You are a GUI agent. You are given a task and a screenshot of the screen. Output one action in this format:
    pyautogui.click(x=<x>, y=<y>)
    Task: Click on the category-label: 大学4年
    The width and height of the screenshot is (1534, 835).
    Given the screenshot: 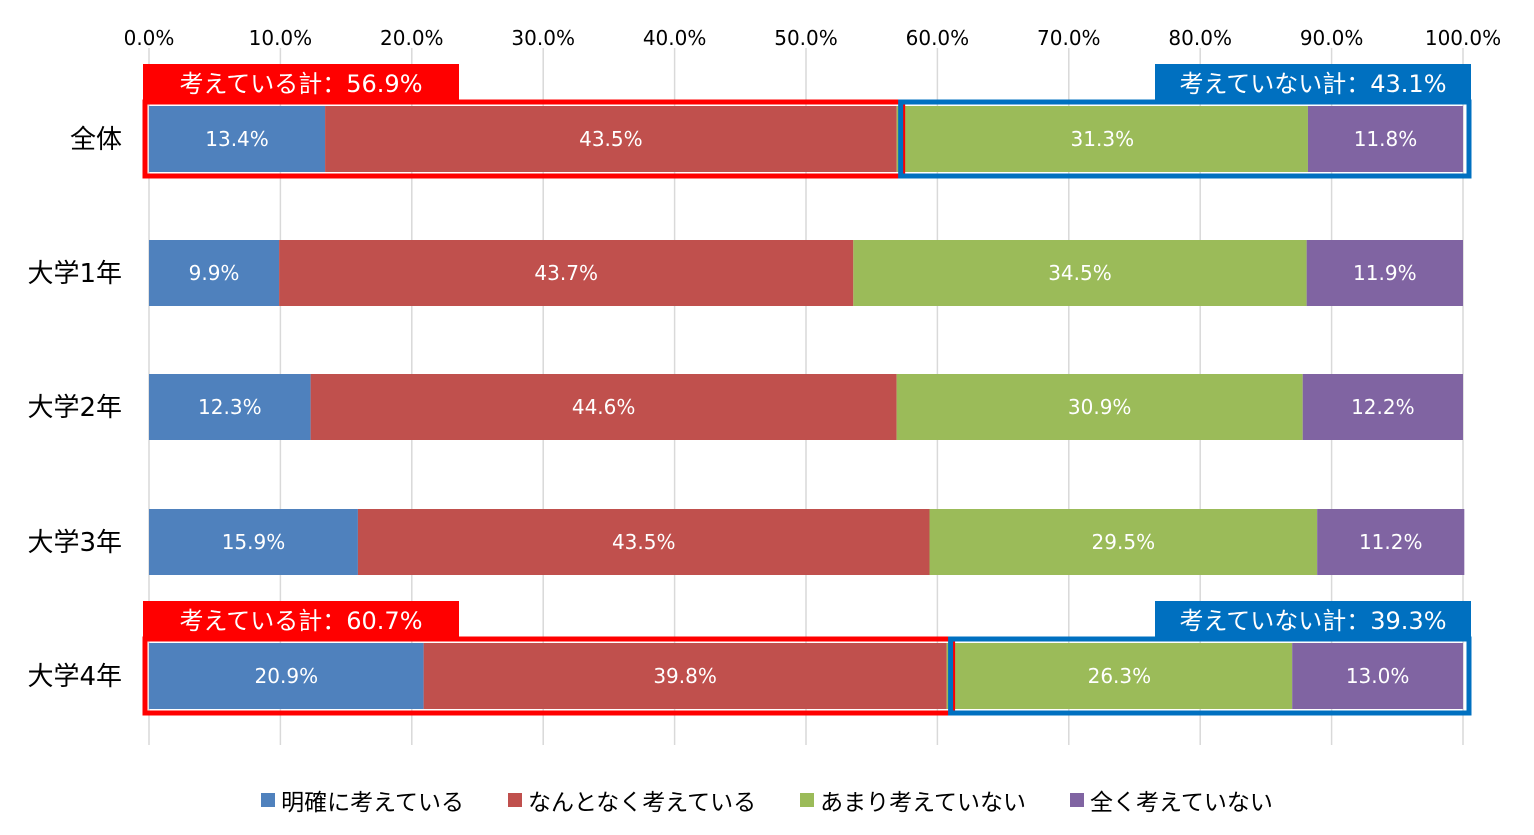 What is the action you would take?
    pyautogui.click(x=74, y=677)
    